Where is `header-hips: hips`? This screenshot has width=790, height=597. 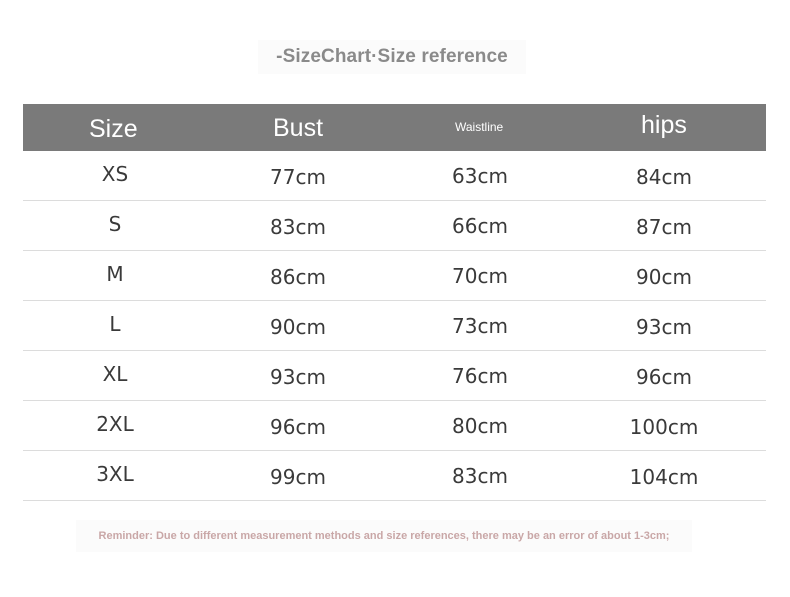
header-hips: hips is located at coordinates (664, 125).